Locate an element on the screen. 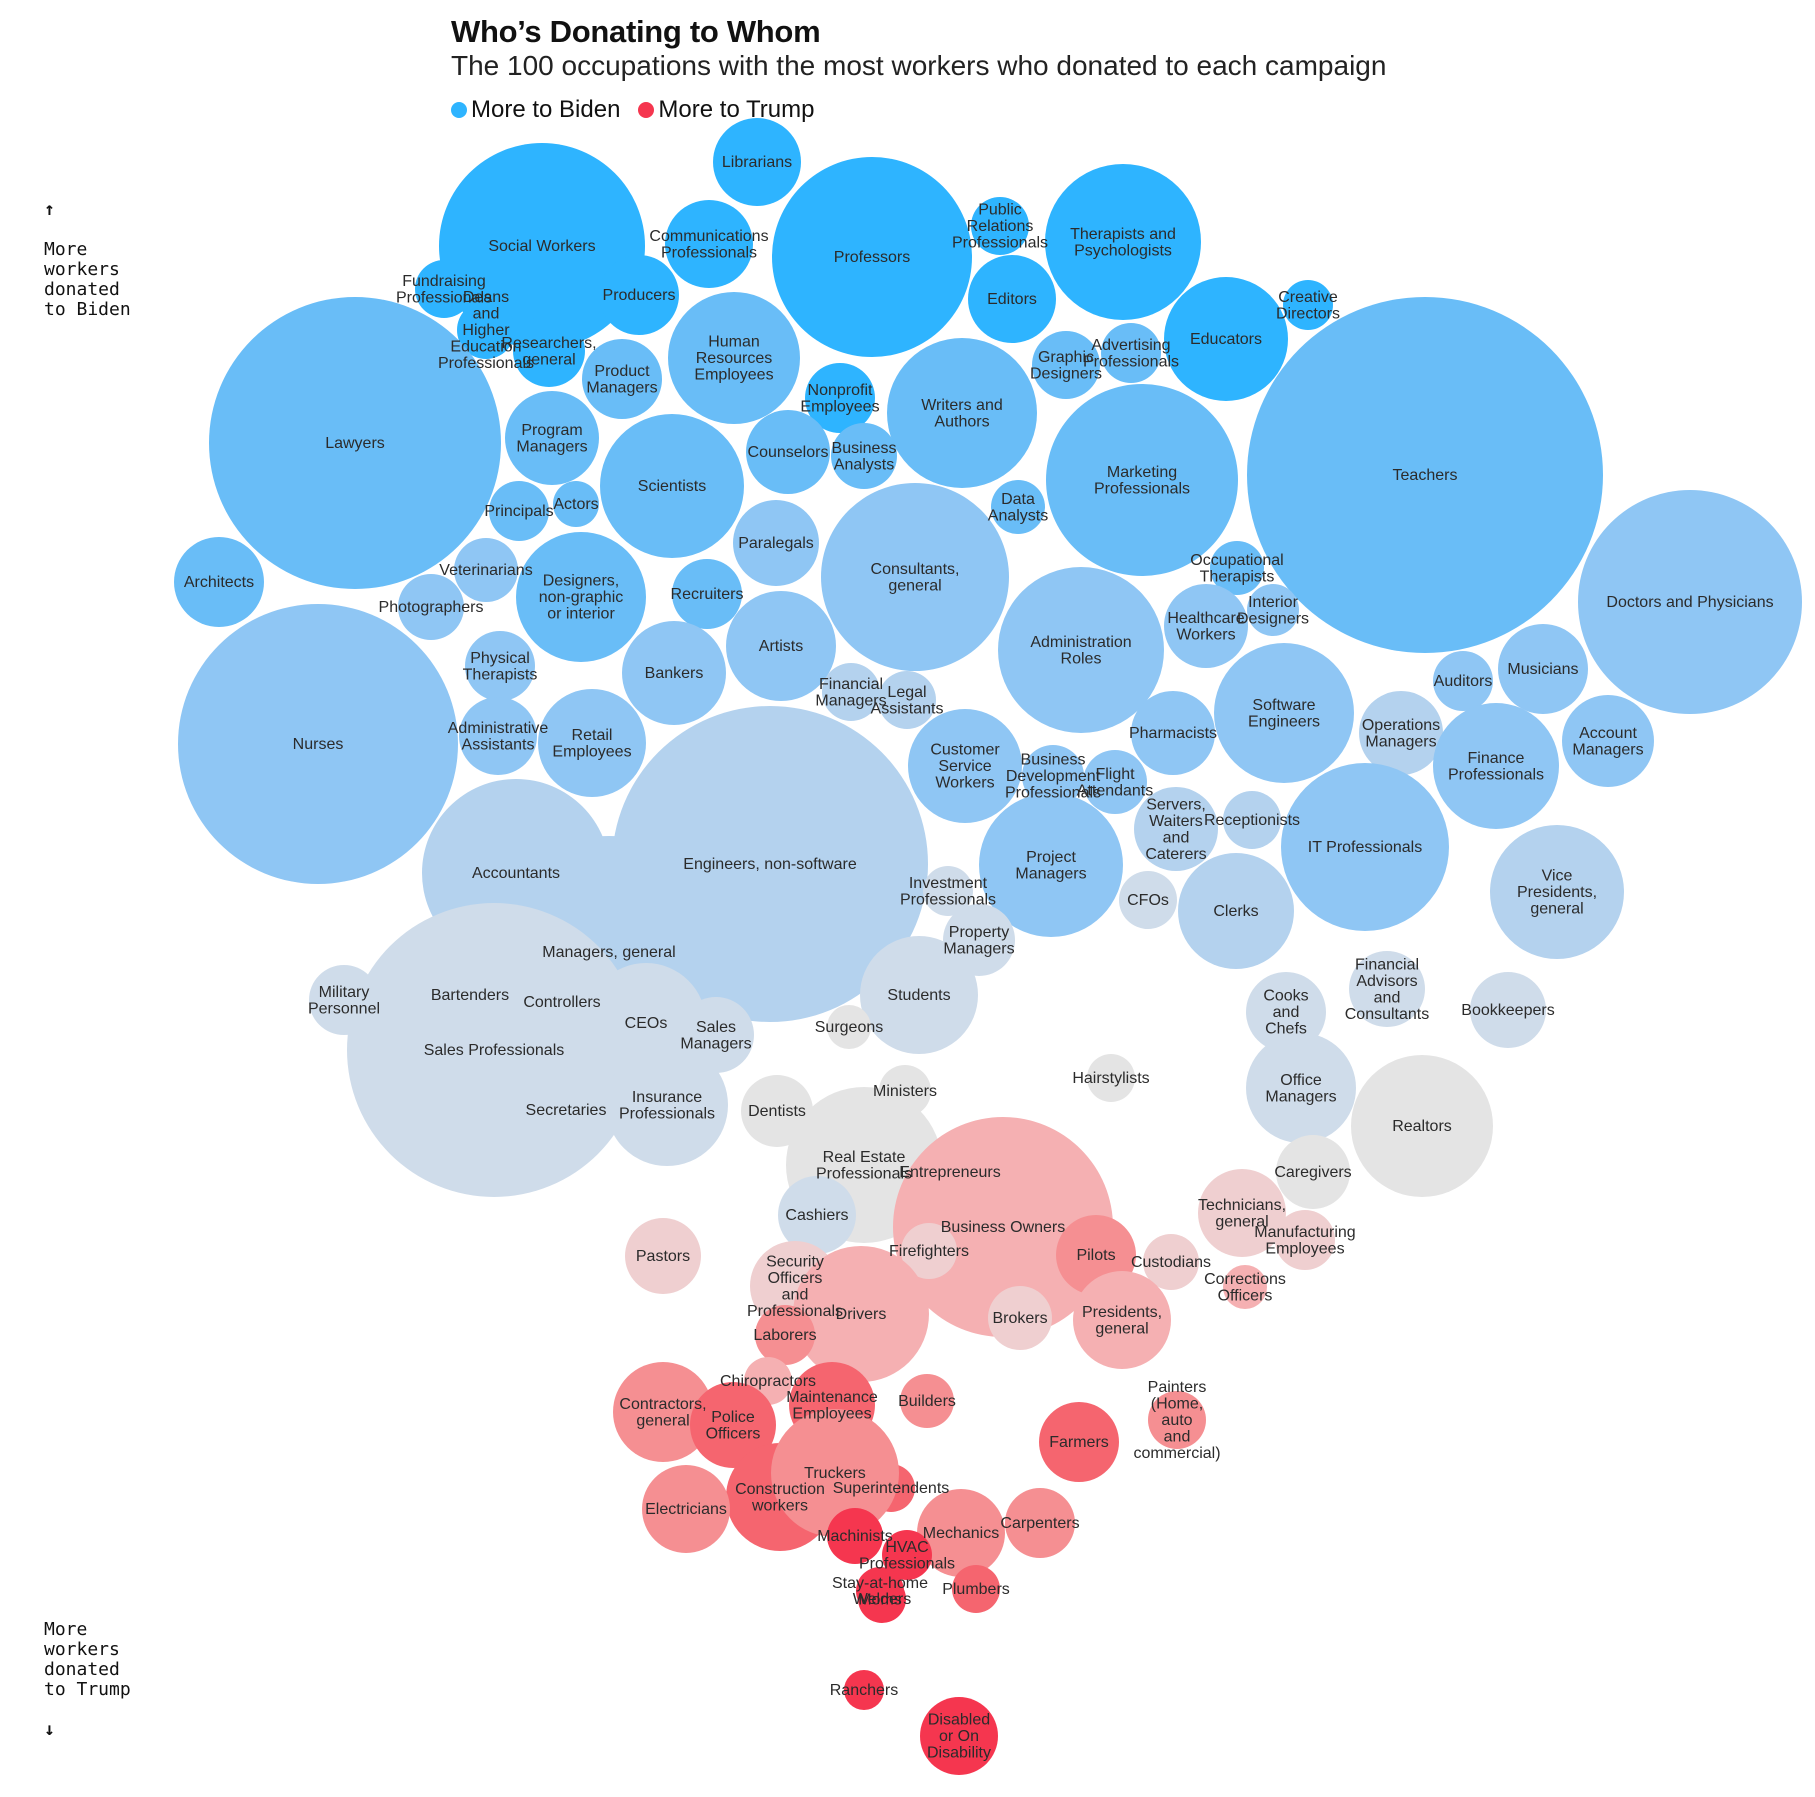  bubble-label-students: Students is located at coordinates (918, 995).